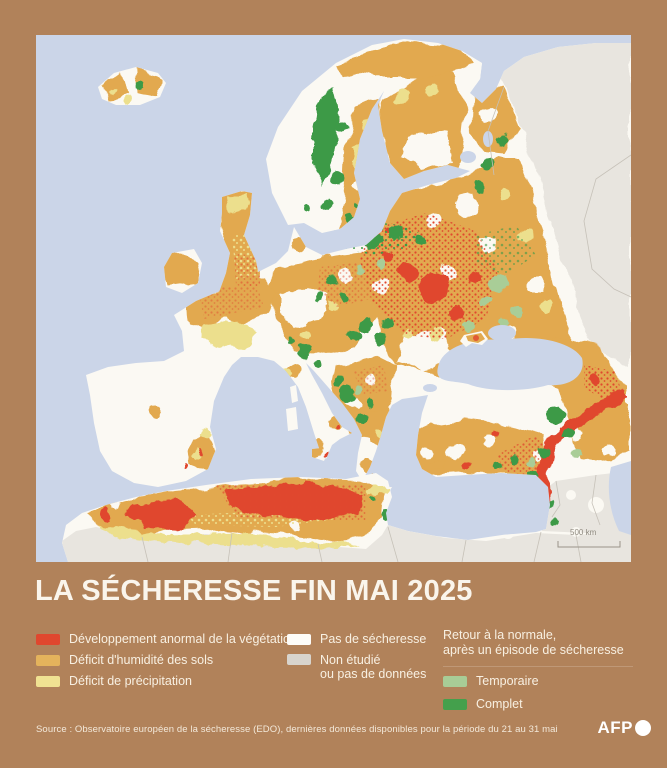 Image resolution: width=667 pixels, height=768 pixels. I want to click on legend-header-line2: après un épisode de sécheresse, so click(533, 650).